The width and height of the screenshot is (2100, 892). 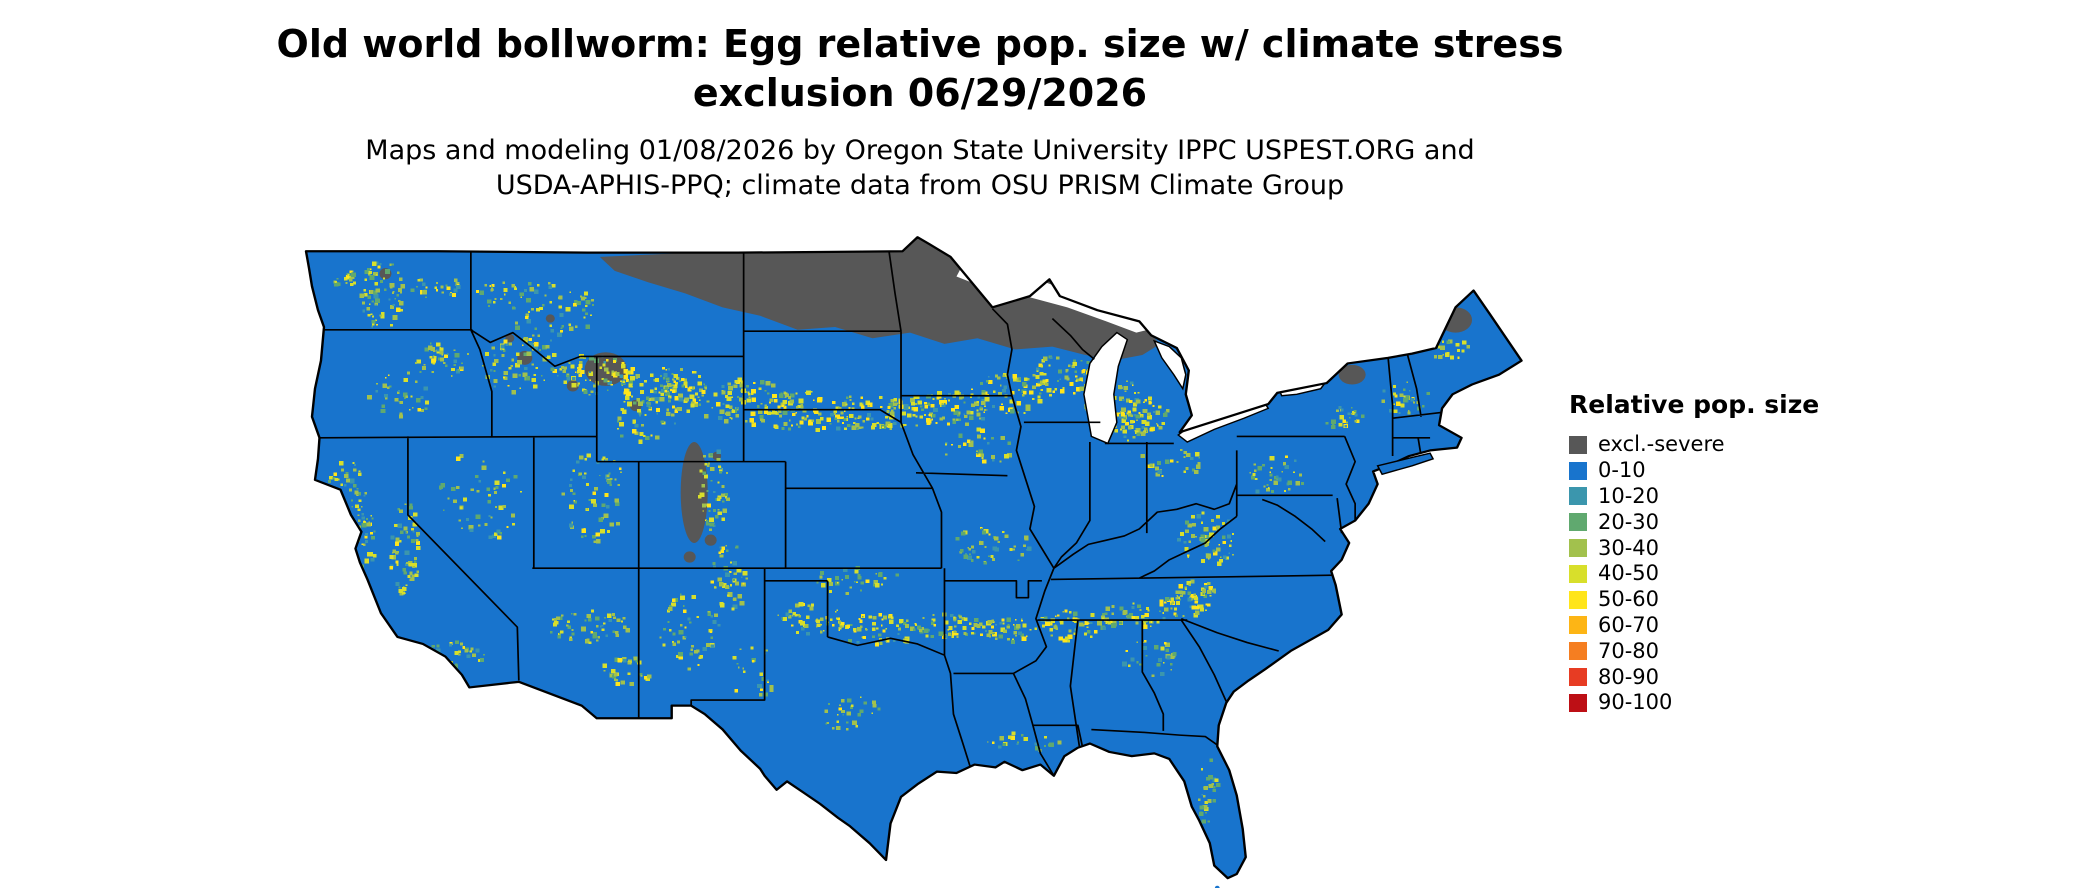 What do you see at coordinates (1694, 677) in the screenshot?
I see `legend-item: 80-90` at bounding box center [1694, 677].